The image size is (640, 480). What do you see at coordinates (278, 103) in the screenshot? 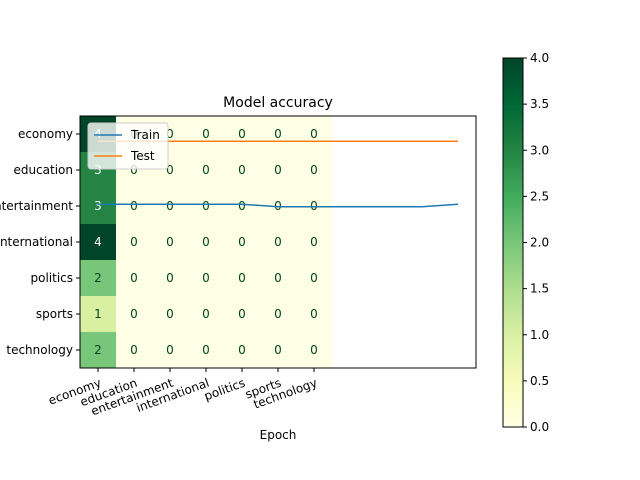
I see `chart-title: Model accuracy` at bounding box center [278, 103].